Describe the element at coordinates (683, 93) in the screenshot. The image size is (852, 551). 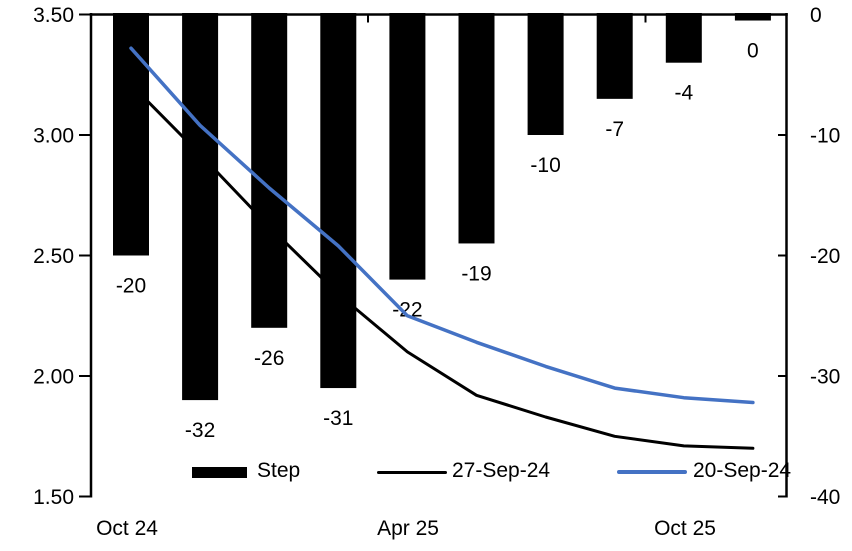
I see `bar-value-label: -4` at that location.